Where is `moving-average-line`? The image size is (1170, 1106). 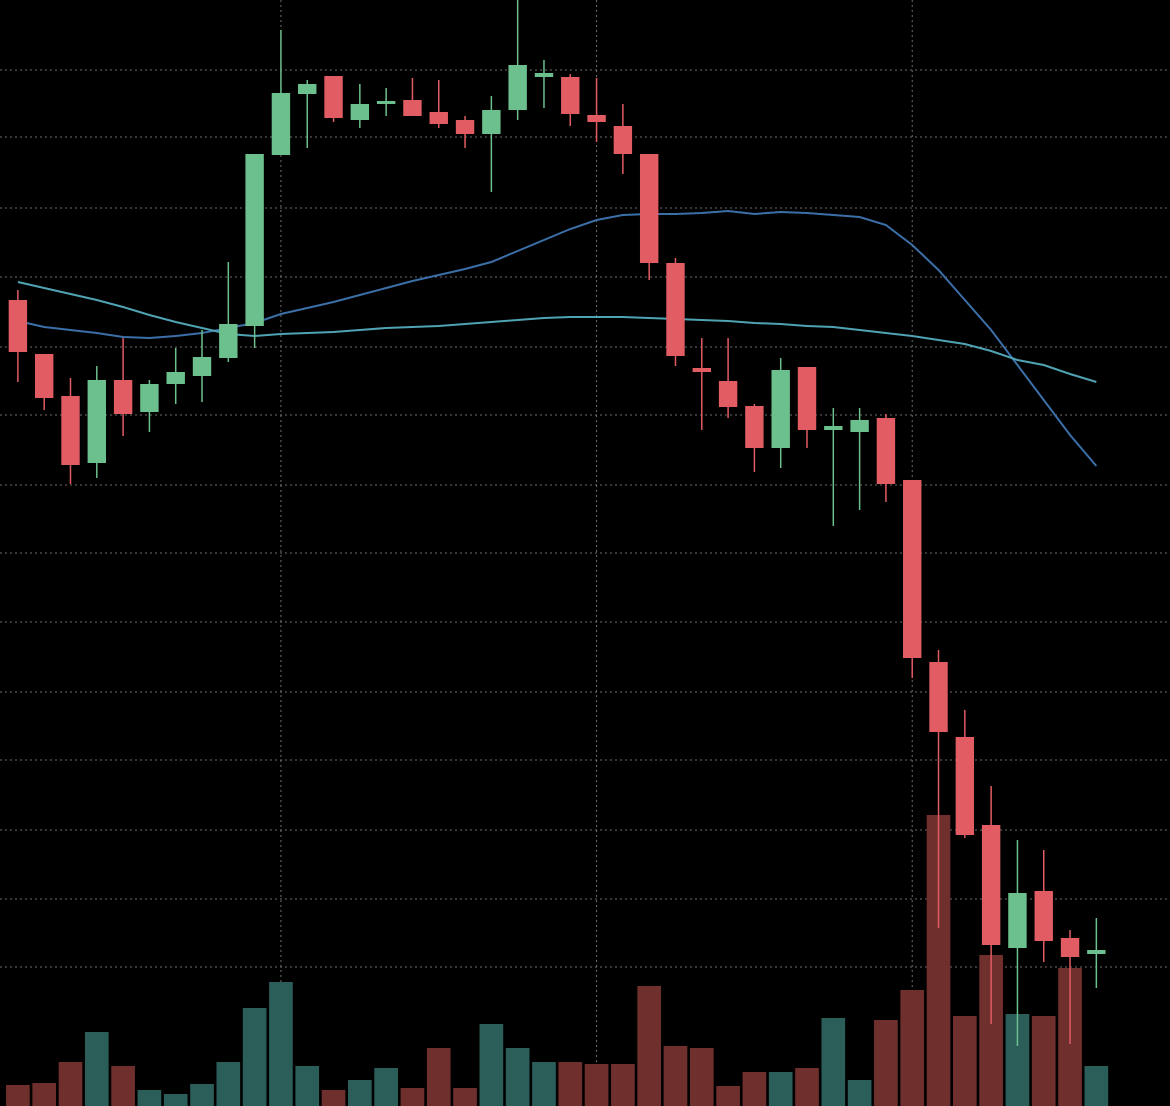 moving-average-line is located at coordinates (557, 332).